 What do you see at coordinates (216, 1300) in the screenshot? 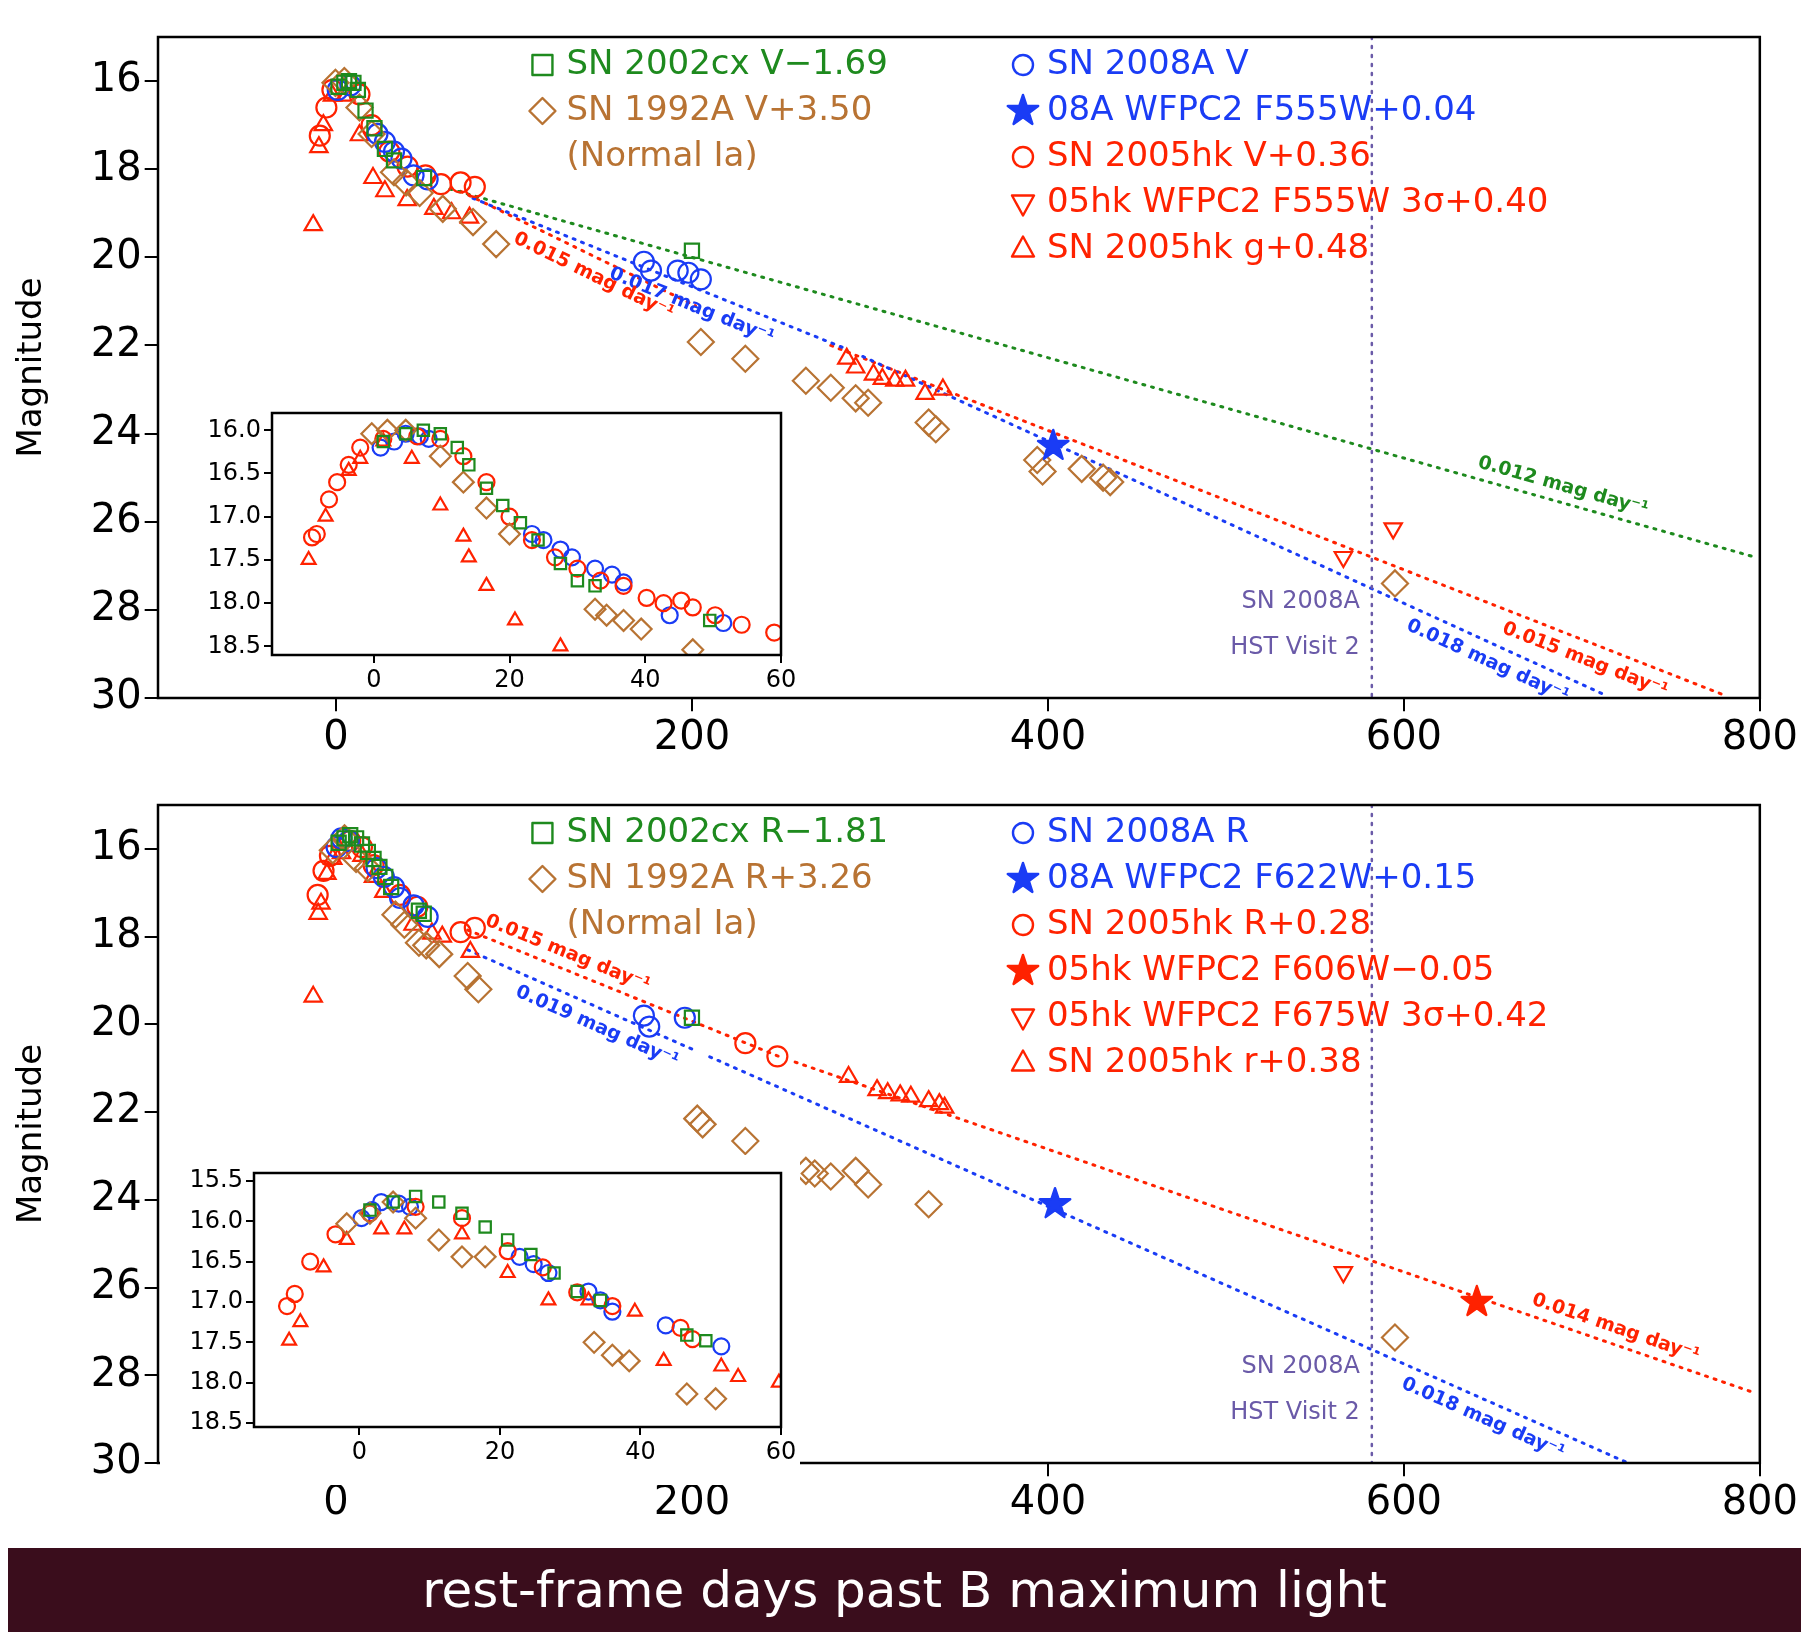
I see `y-tick-label: 17.0` at bounding box center [216, 1300].